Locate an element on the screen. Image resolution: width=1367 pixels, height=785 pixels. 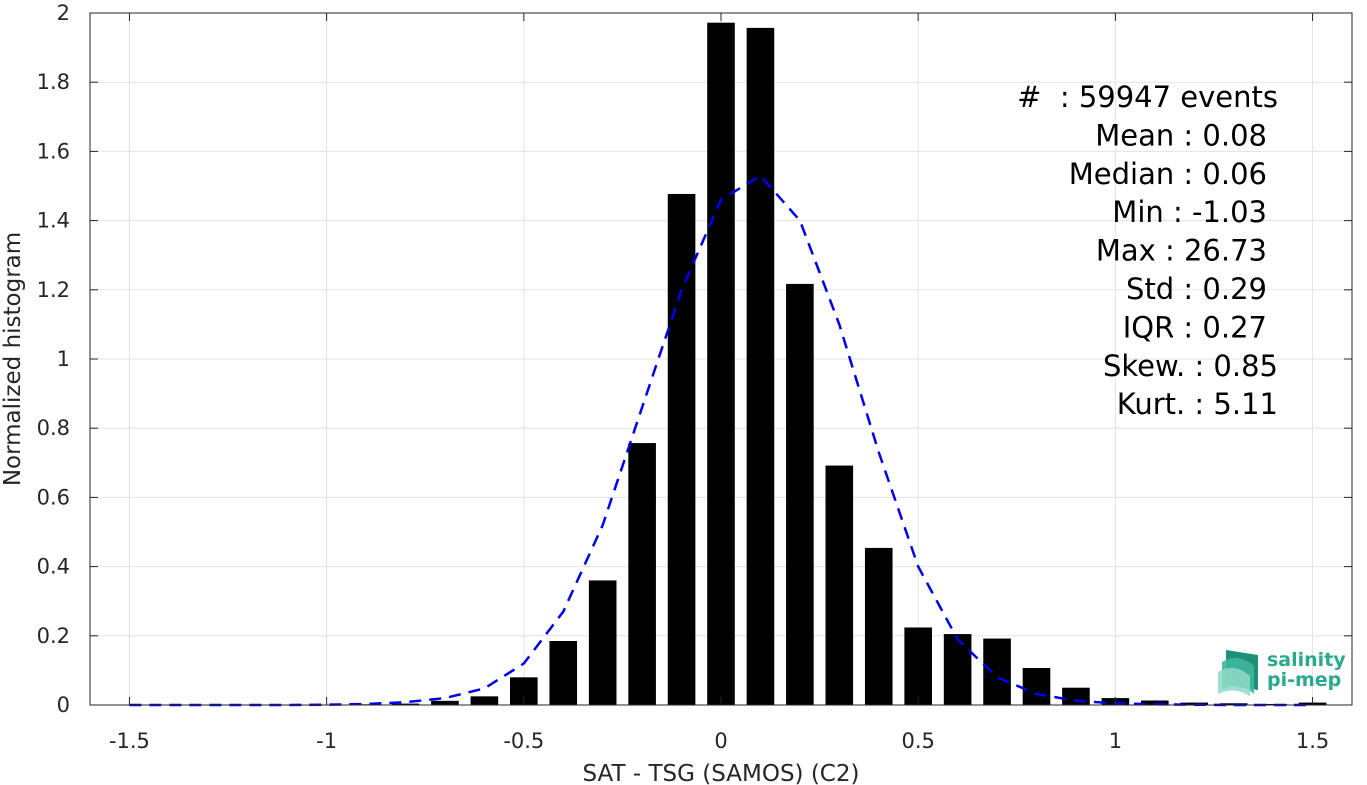
y-tick-label-5: 1 is located at coordinates (63, 359).